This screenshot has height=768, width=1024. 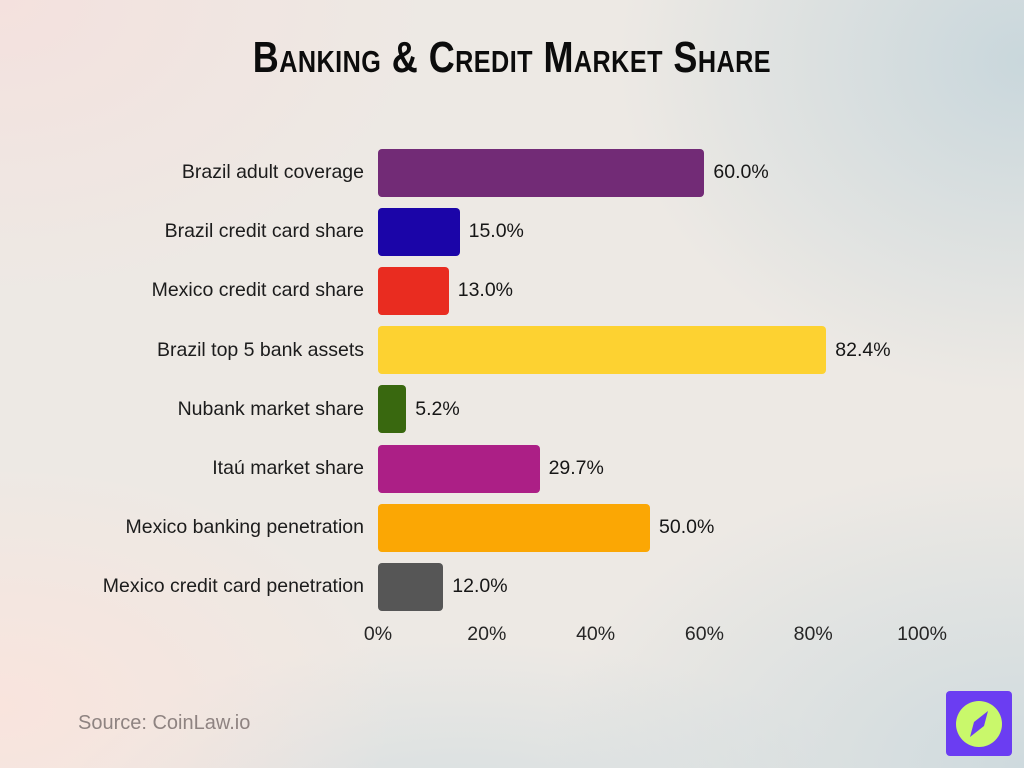 What do you see at coordinates (270, 408) in the screenshot?
I see `category-label: Nubank market share` at bounding box center [270, 408].